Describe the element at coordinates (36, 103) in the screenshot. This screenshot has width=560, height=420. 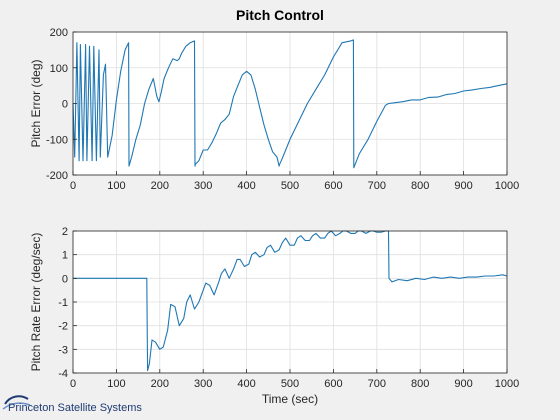
I see `y-axis-label: Pitch Error (deg)` at that location.